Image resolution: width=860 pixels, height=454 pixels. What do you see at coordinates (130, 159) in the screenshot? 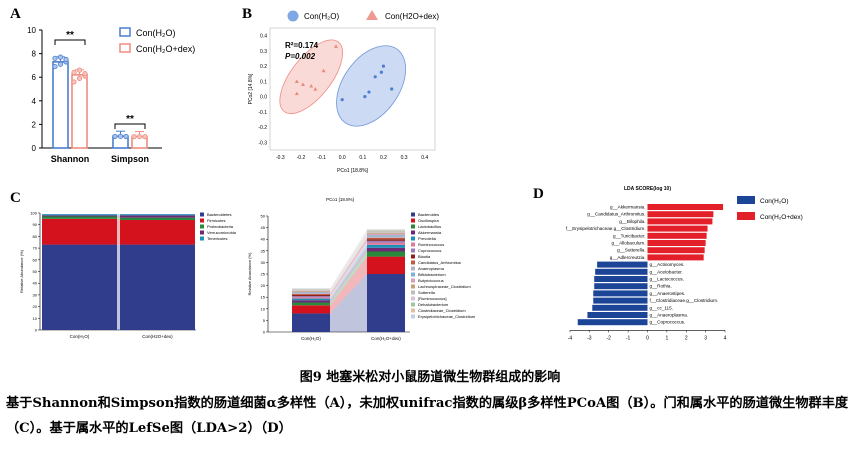
I see `x-tick-label: Simpson` at bounding box center [130, 159].